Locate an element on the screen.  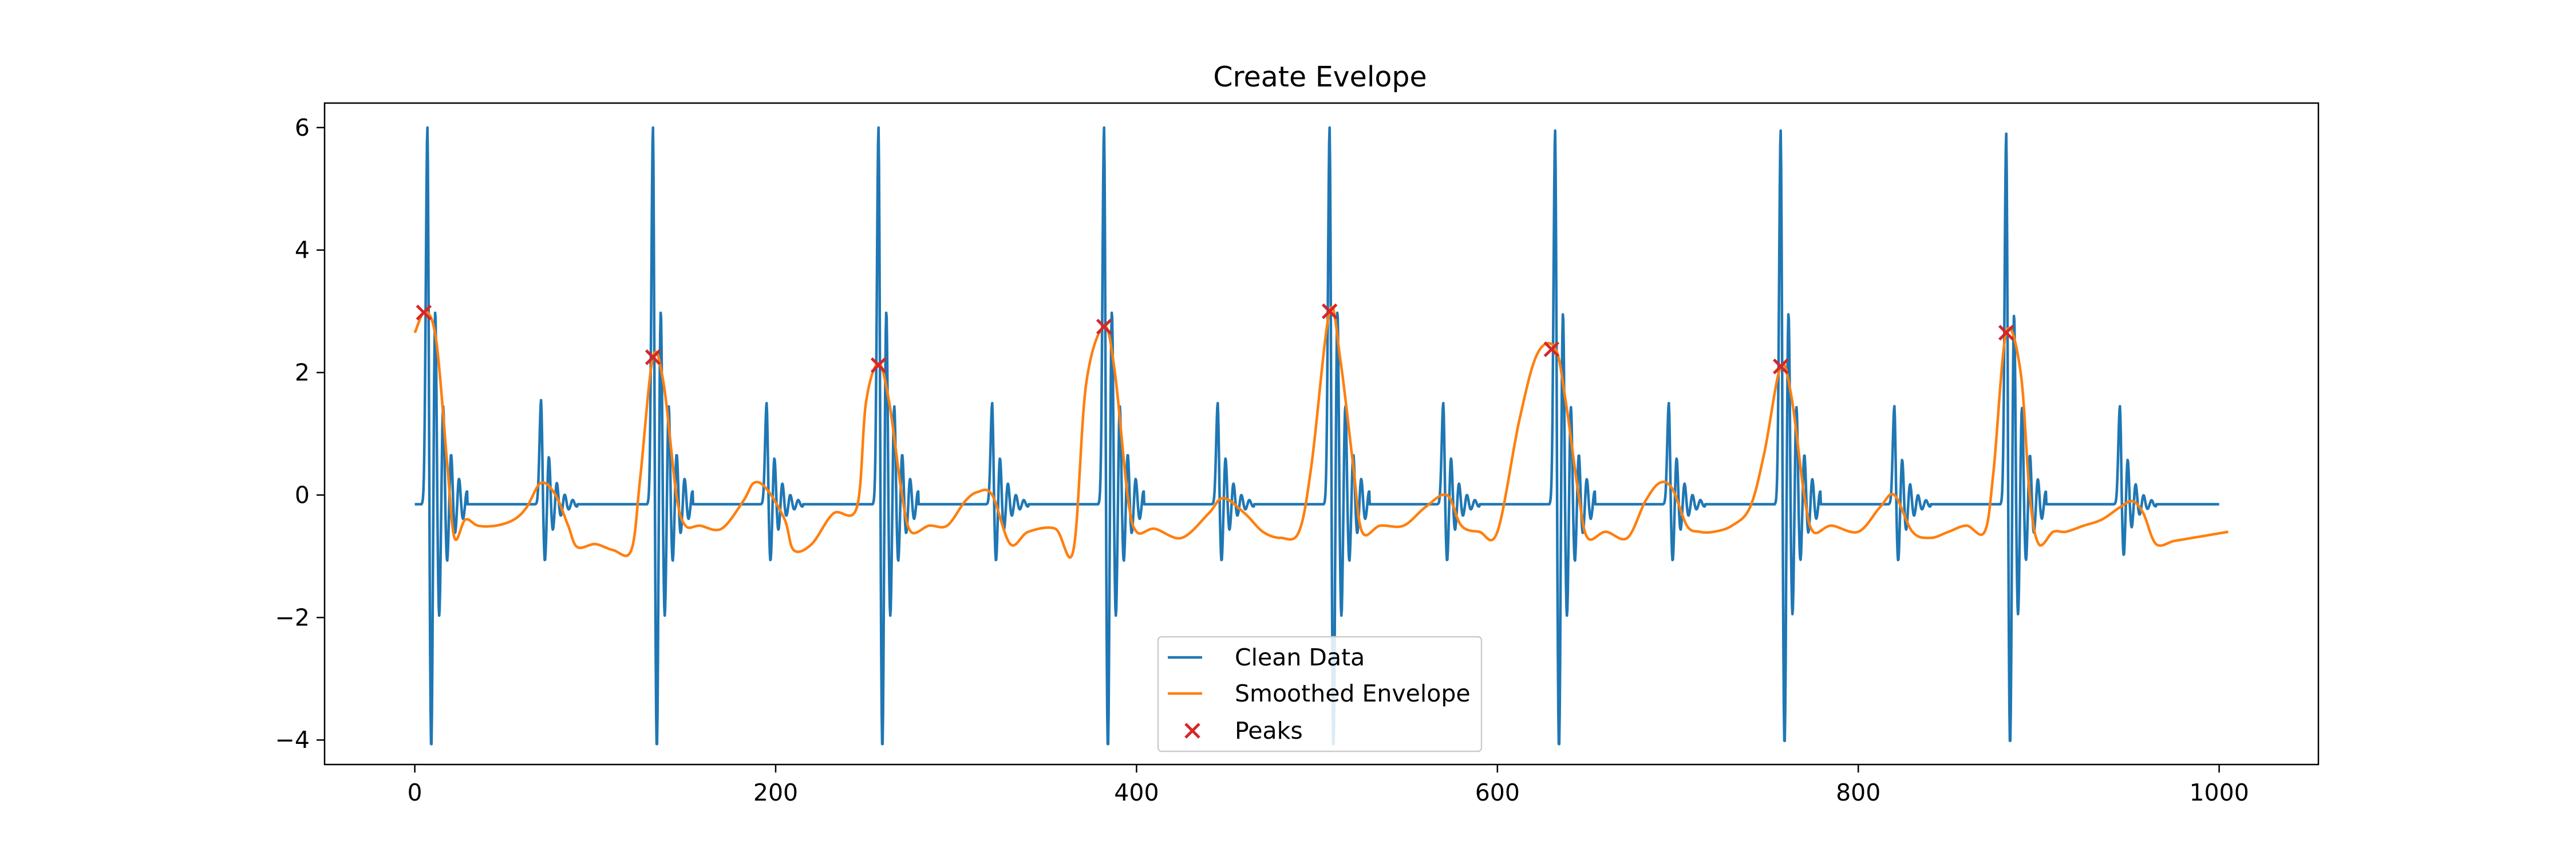
y-axis: −4 −2 0 2 4 6 is located at coordinates (300, 434).